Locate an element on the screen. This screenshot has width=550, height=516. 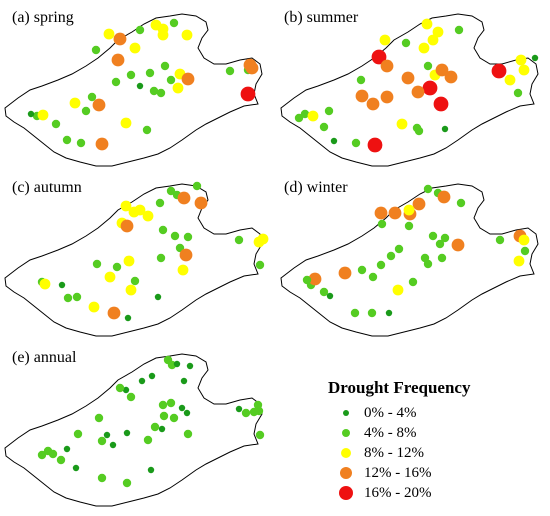
legend-item: 4% - 8% is located at coordinates (428, 434).